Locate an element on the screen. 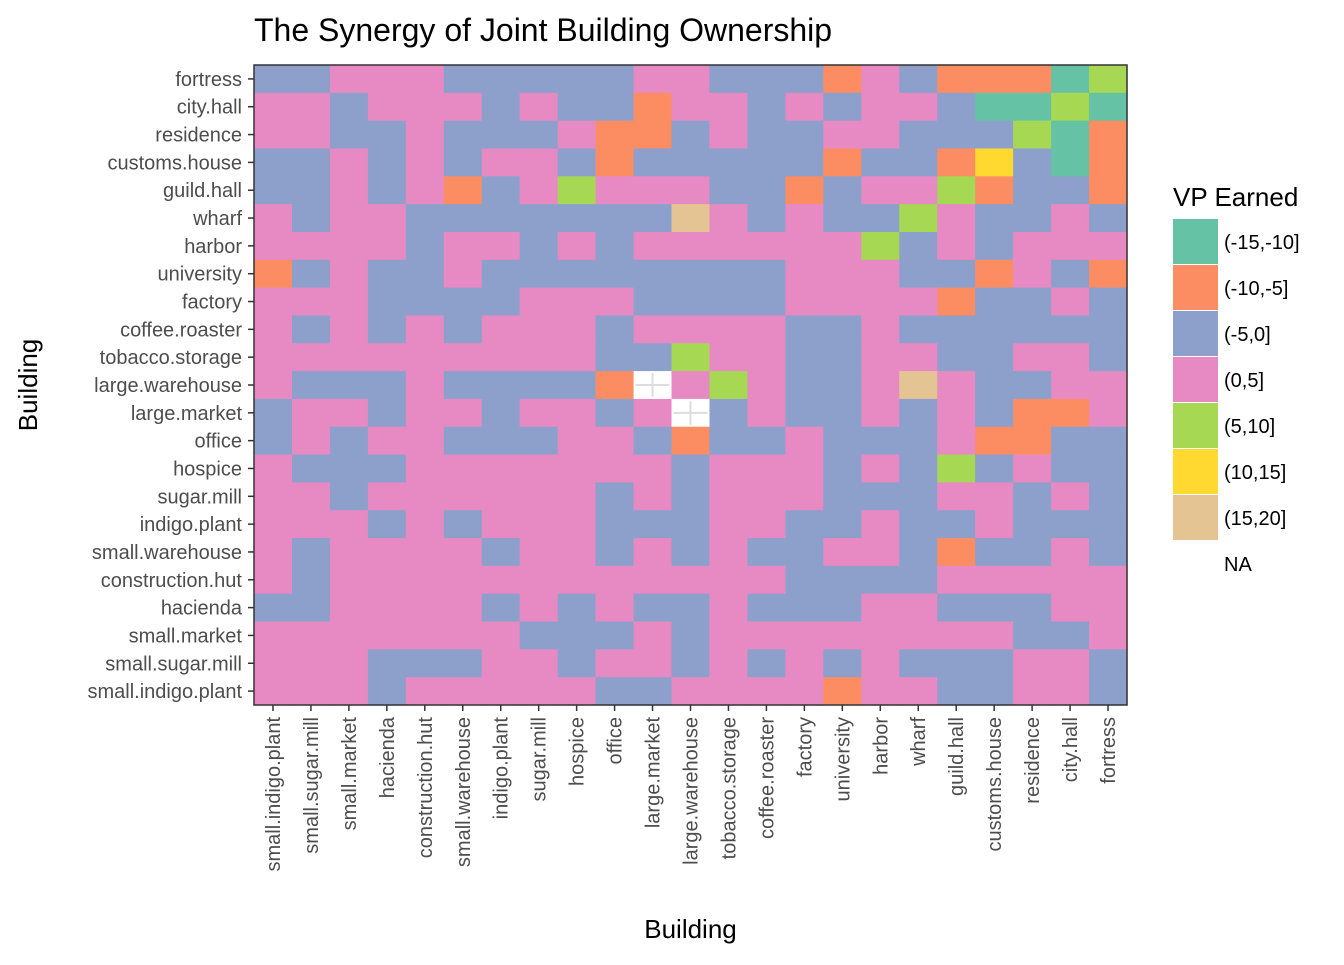 Image resolution: width=1344 pixels, height=965 pixels. x-tick-label: sugar.mill is located at coordinates (540, 759).